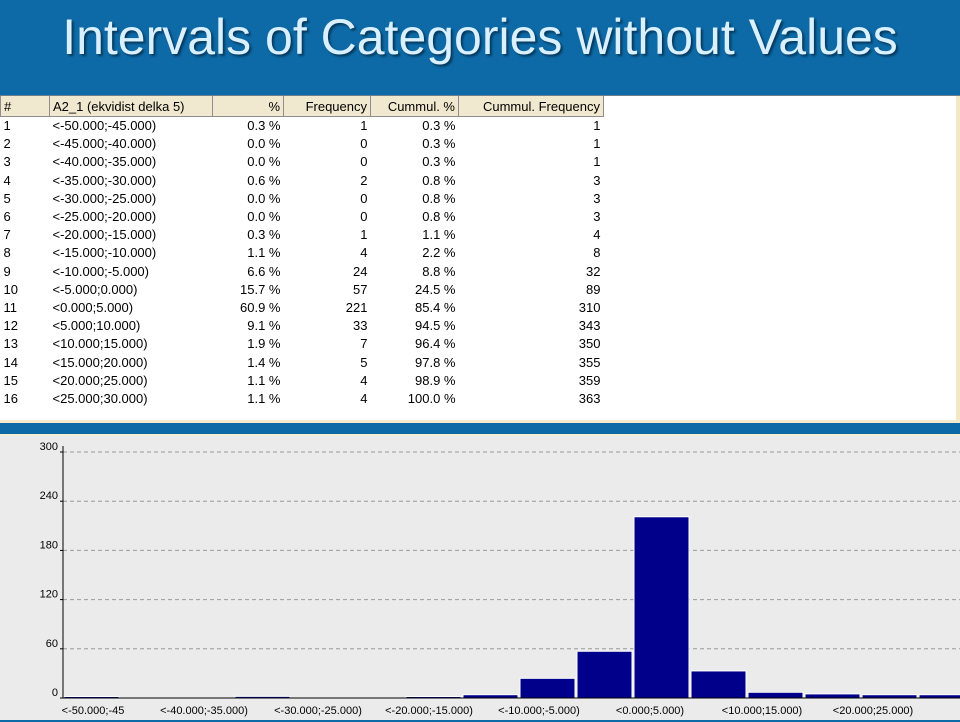 This screenshot has width=960, height=722. I want to click on cell-frequency: 4, so click(364, 253).